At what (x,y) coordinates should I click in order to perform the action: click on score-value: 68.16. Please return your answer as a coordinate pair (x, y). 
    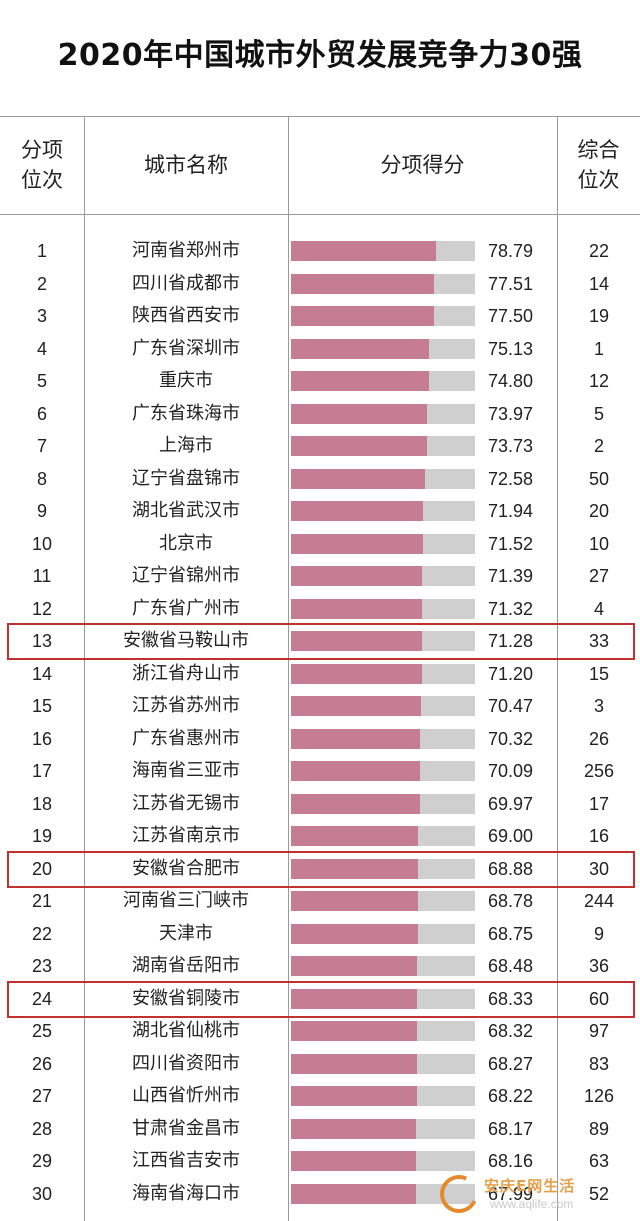
    Looking at the image, I should click on (511, 1161).